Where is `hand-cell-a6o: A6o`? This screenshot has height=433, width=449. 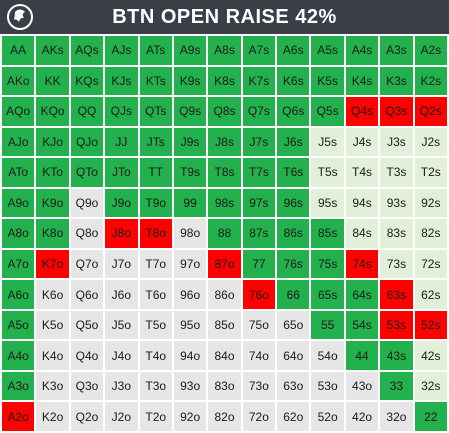 hand-cell-a6o: A6o is located at coordinates (18, 294).